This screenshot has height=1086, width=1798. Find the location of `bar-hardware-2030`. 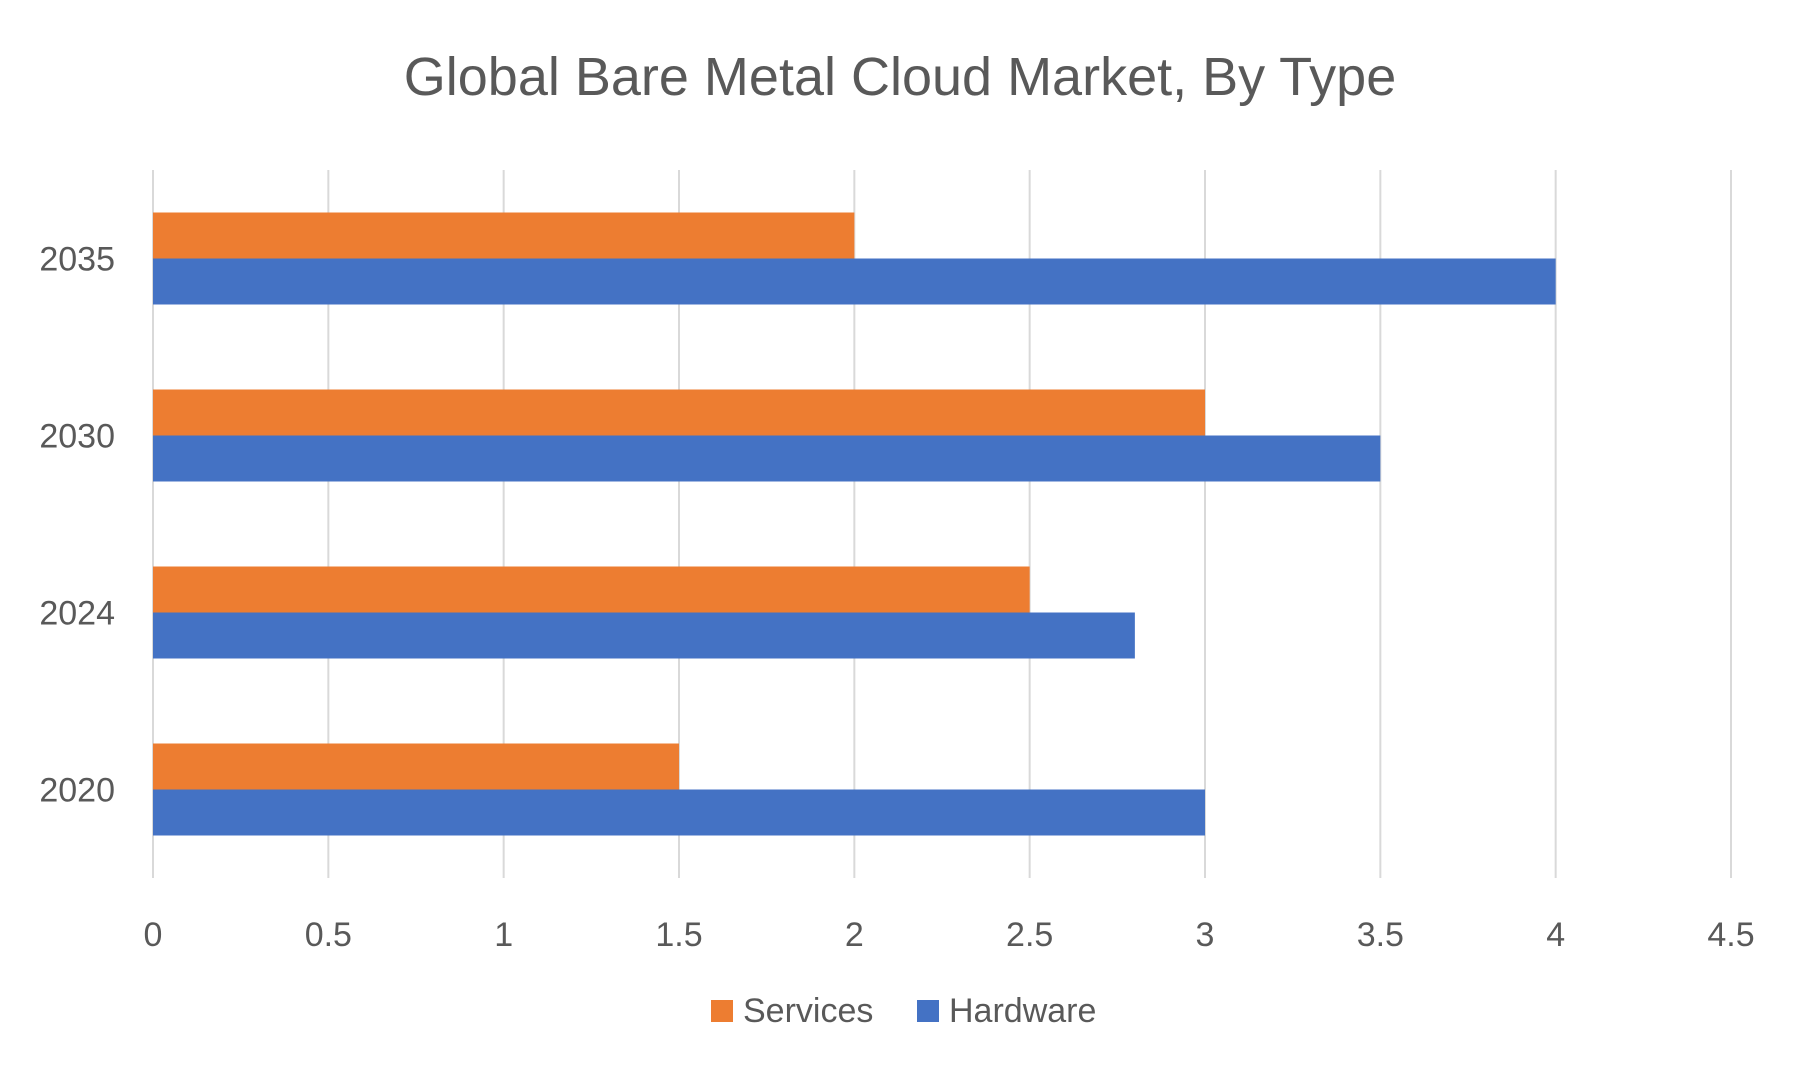

bar-hardware-2030 is located at coordinates (767, 458).